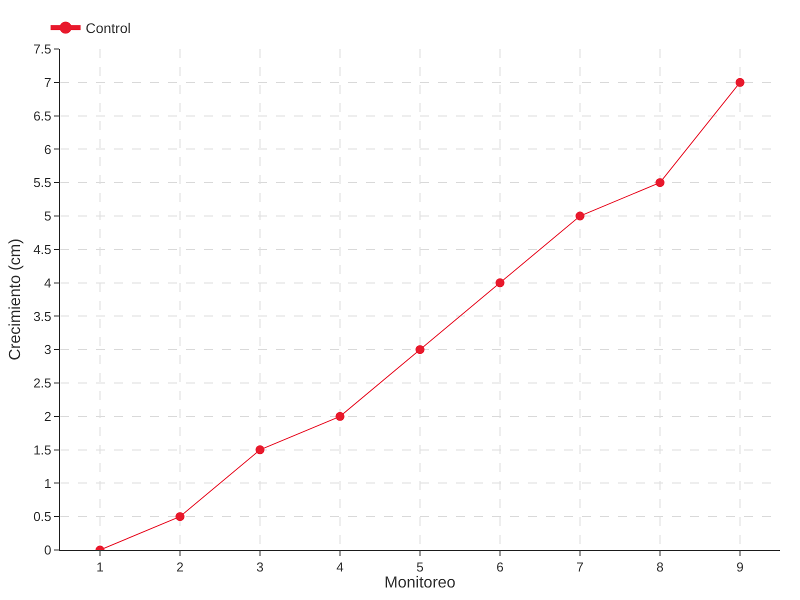 This screenshot has height=600, width=800. What do you see at coordinates (180, 567) in the screenshot?
I see `x-tick-label: 2` at bounding box center [180, 567].